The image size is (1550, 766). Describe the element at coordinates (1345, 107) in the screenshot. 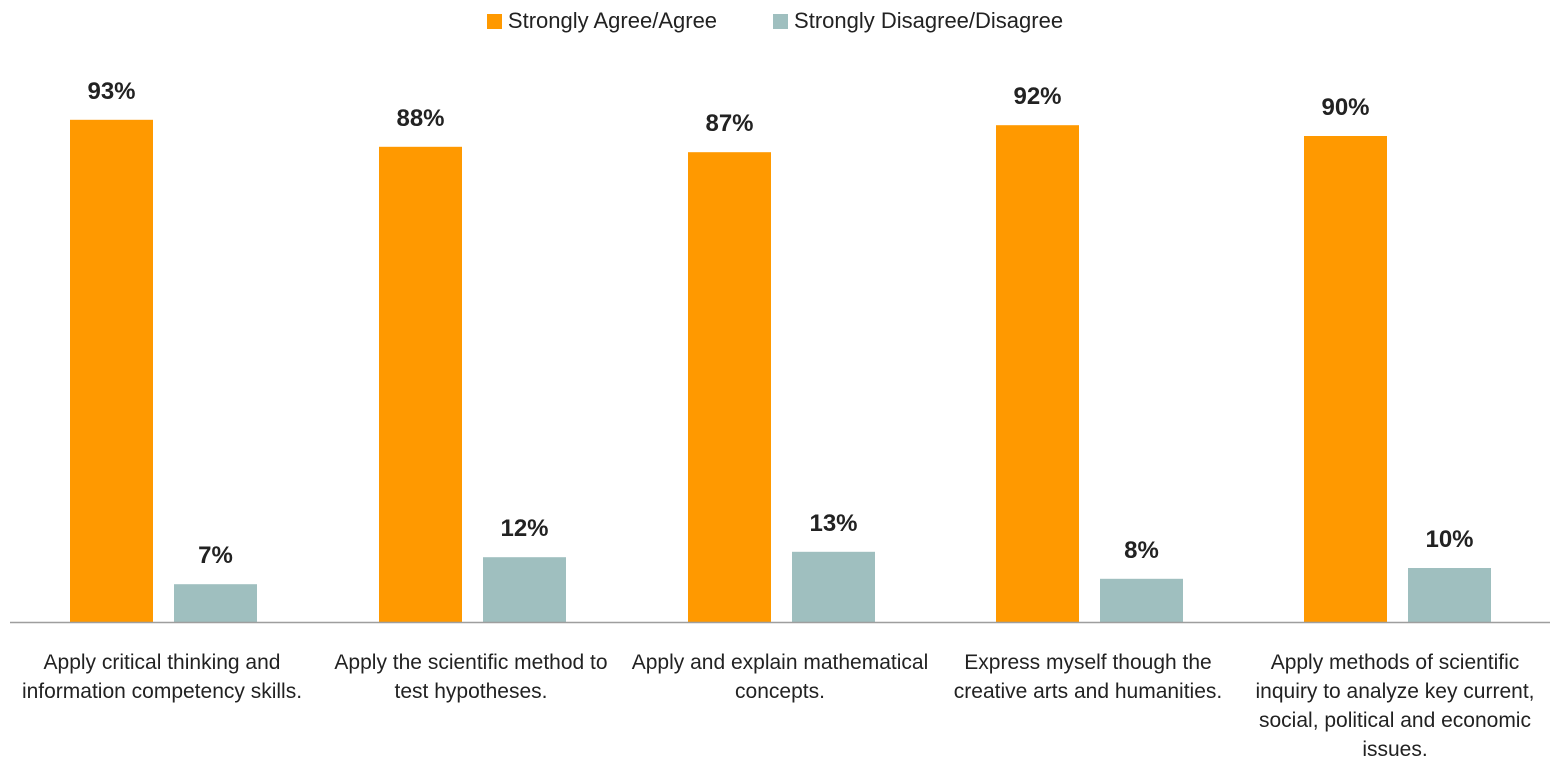

I see `data-label-agree-5: 90%` at that location.